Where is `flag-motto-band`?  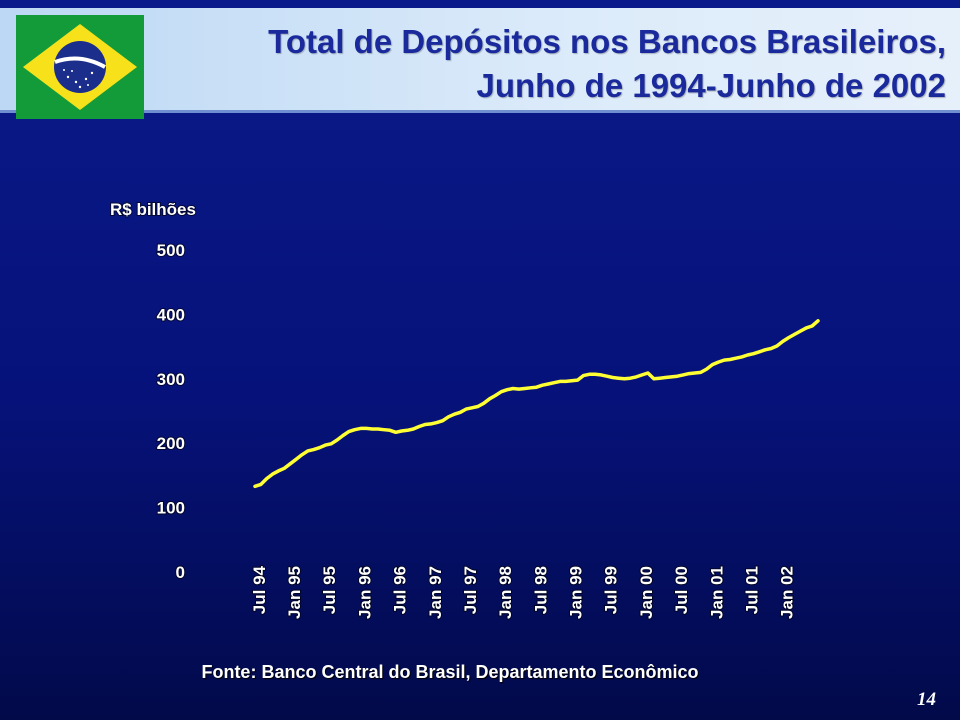 flag-motto-band is located at coordinates (80, 62).